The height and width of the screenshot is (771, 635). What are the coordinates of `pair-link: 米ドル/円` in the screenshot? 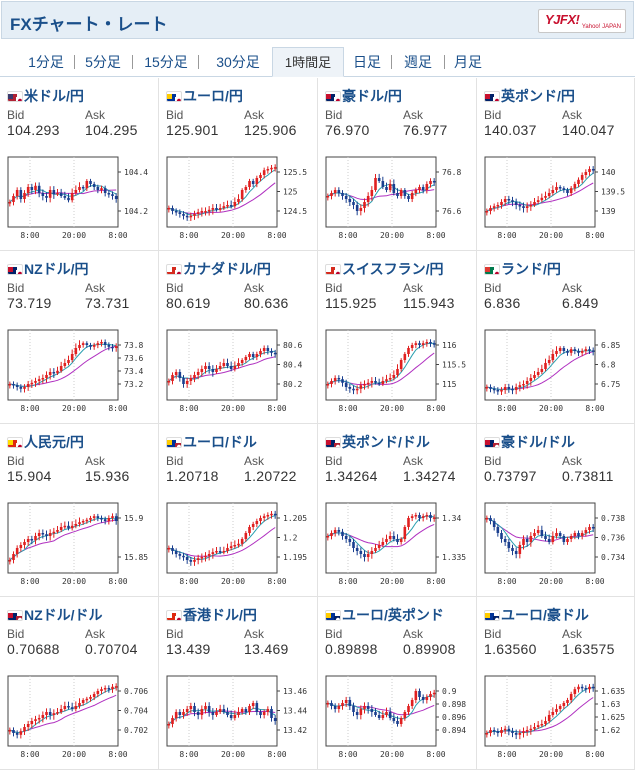 It's located at (45, 95).